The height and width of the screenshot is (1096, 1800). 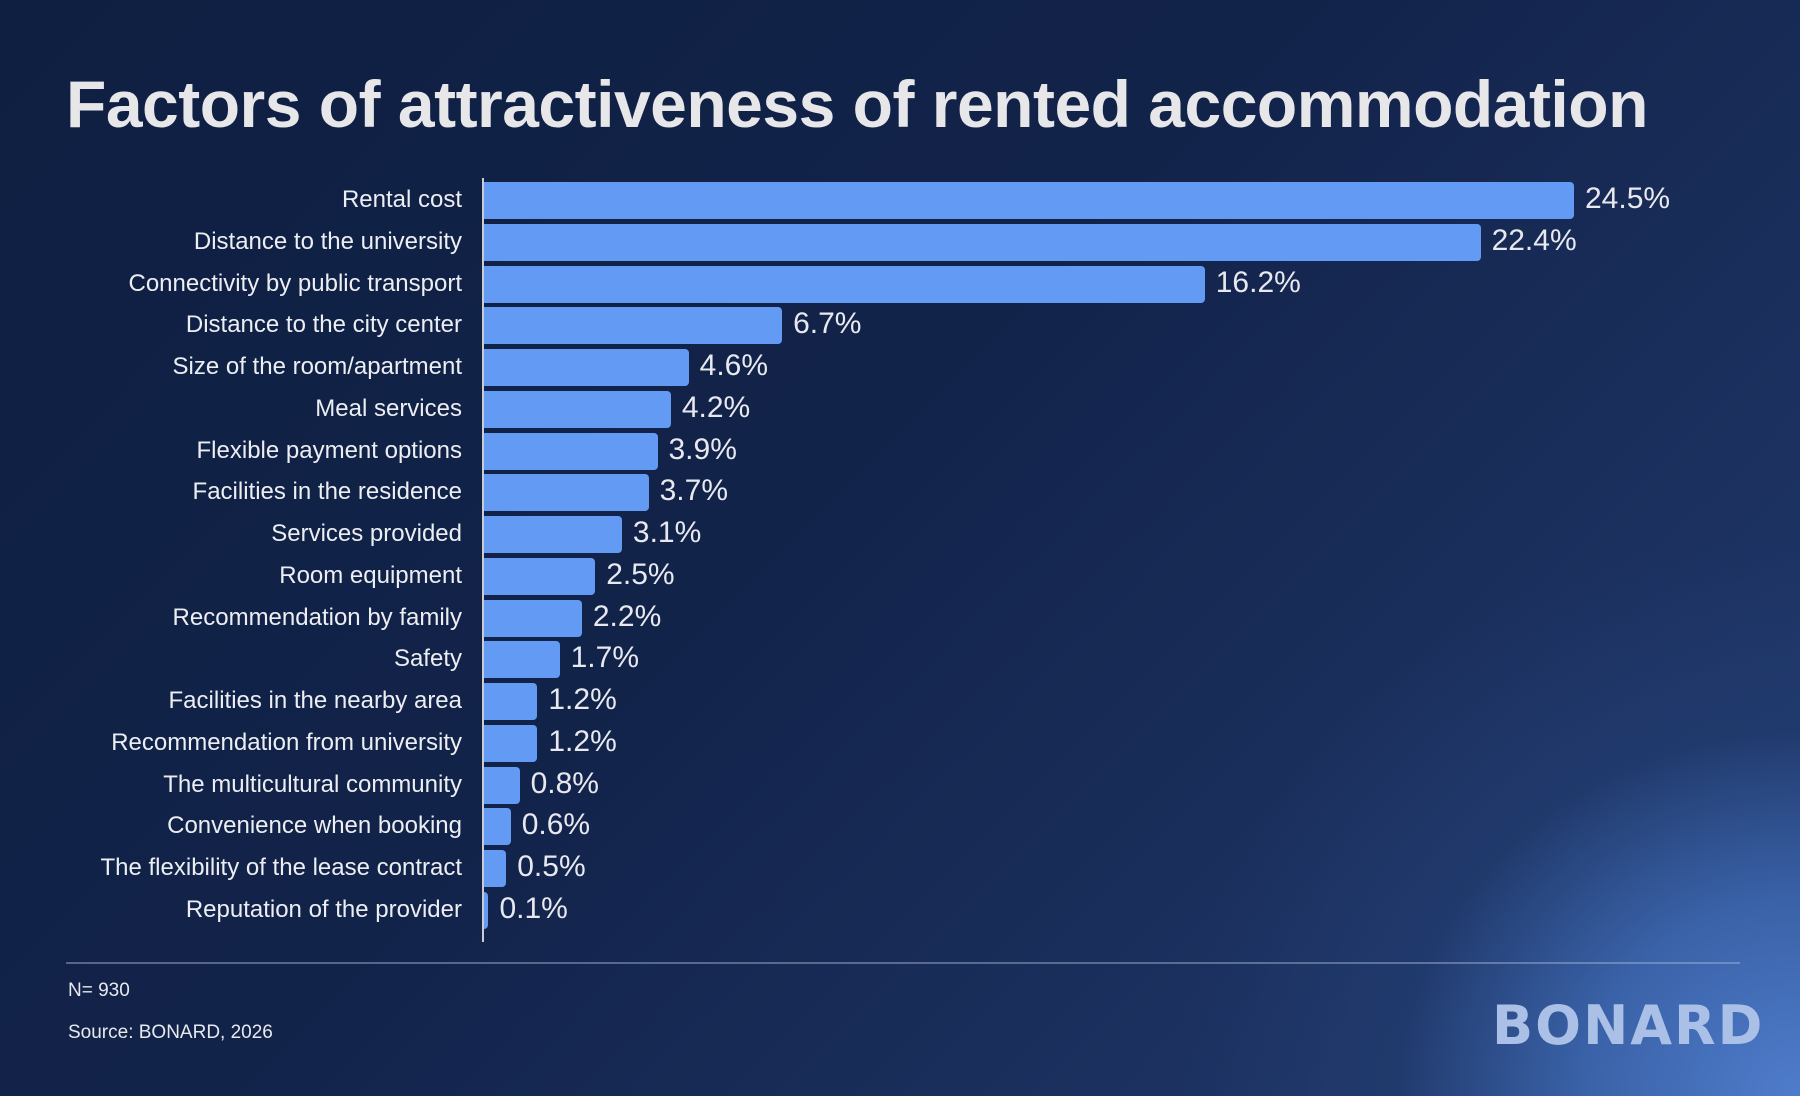 I want to click on sample-size-note: N= 930, so click(x=99, y=990).